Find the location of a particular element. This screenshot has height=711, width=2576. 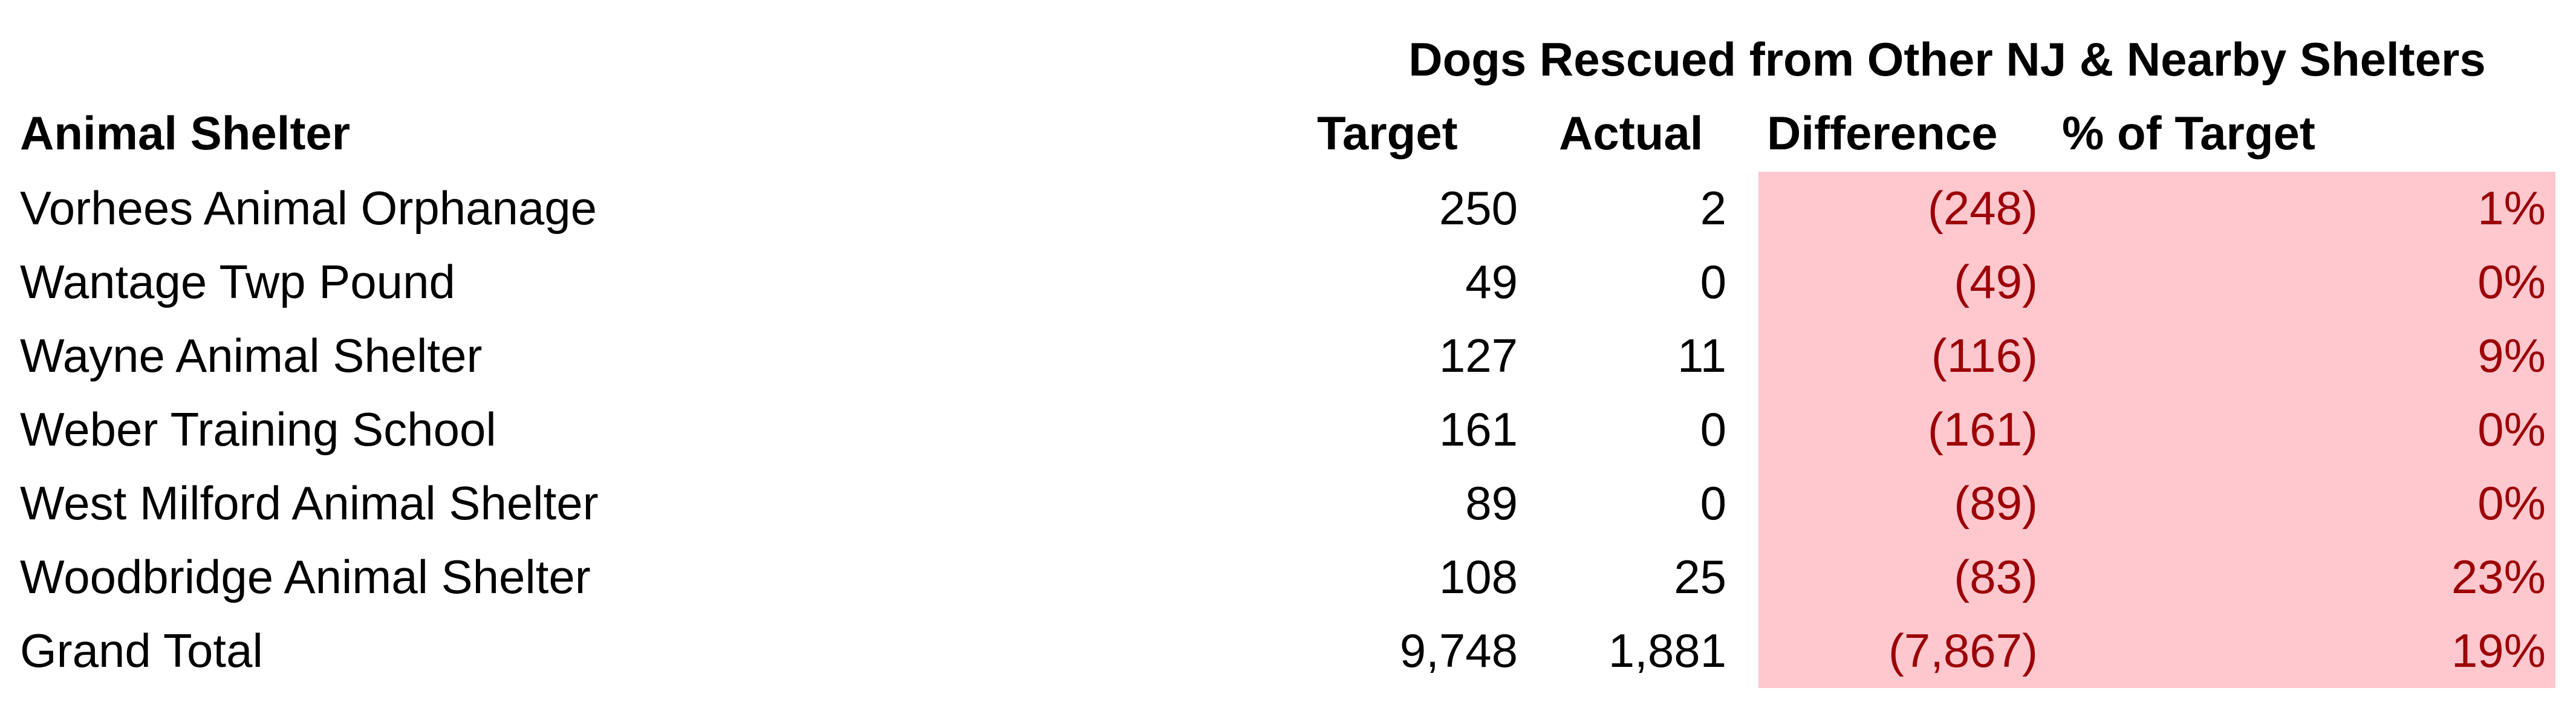

column-header: Difference is located at coordinates (1883, 133).